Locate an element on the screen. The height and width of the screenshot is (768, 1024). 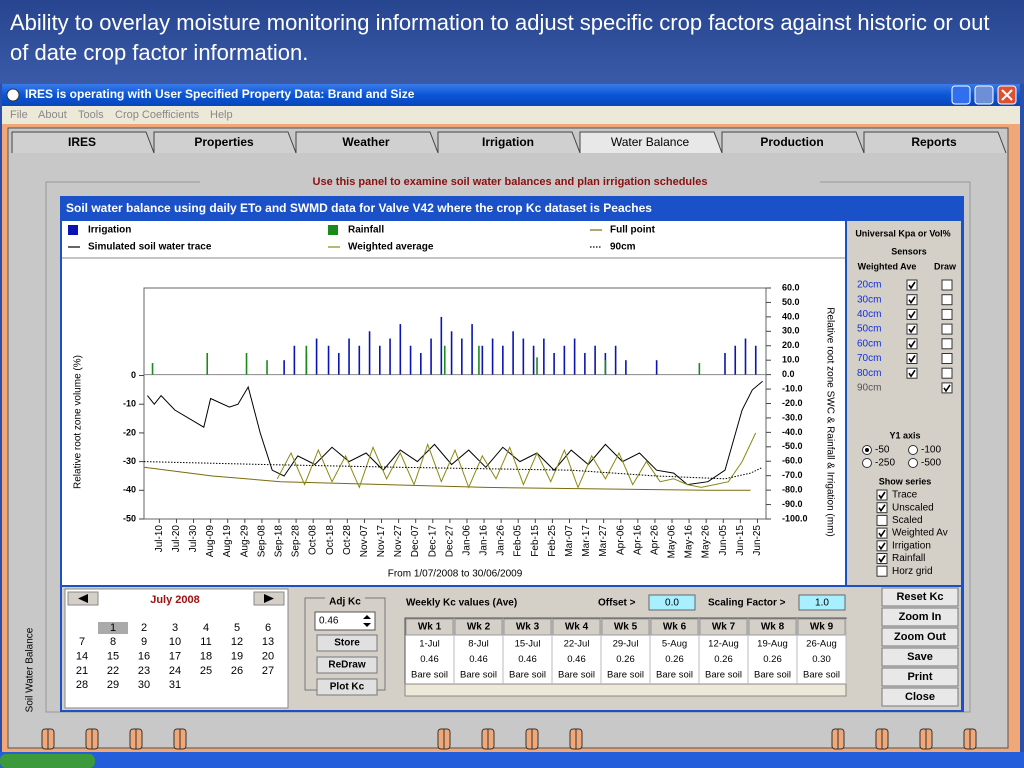
menu-item: Tools is located at coordinates (91, 115).